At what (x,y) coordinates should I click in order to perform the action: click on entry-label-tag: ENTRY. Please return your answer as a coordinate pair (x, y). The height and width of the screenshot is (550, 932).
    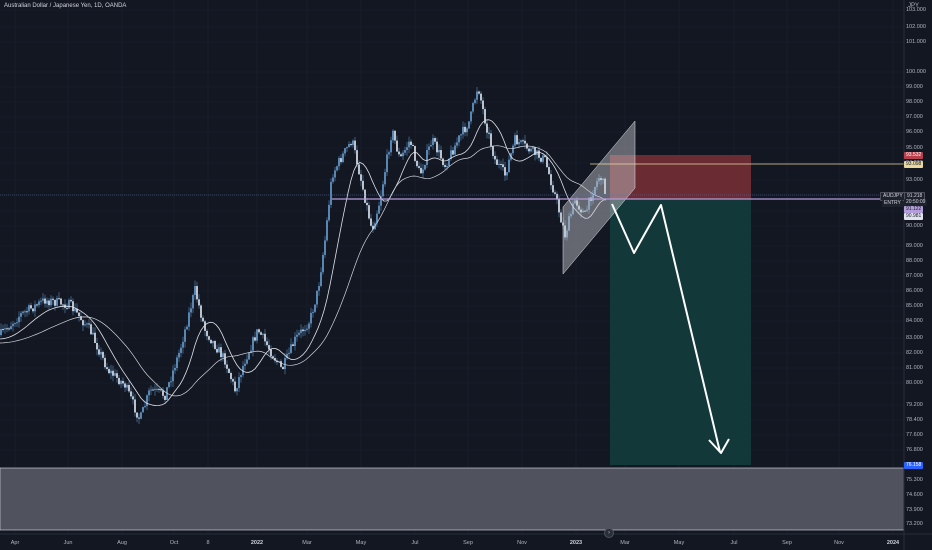
    Looking at the image, I should click on (892, 203).